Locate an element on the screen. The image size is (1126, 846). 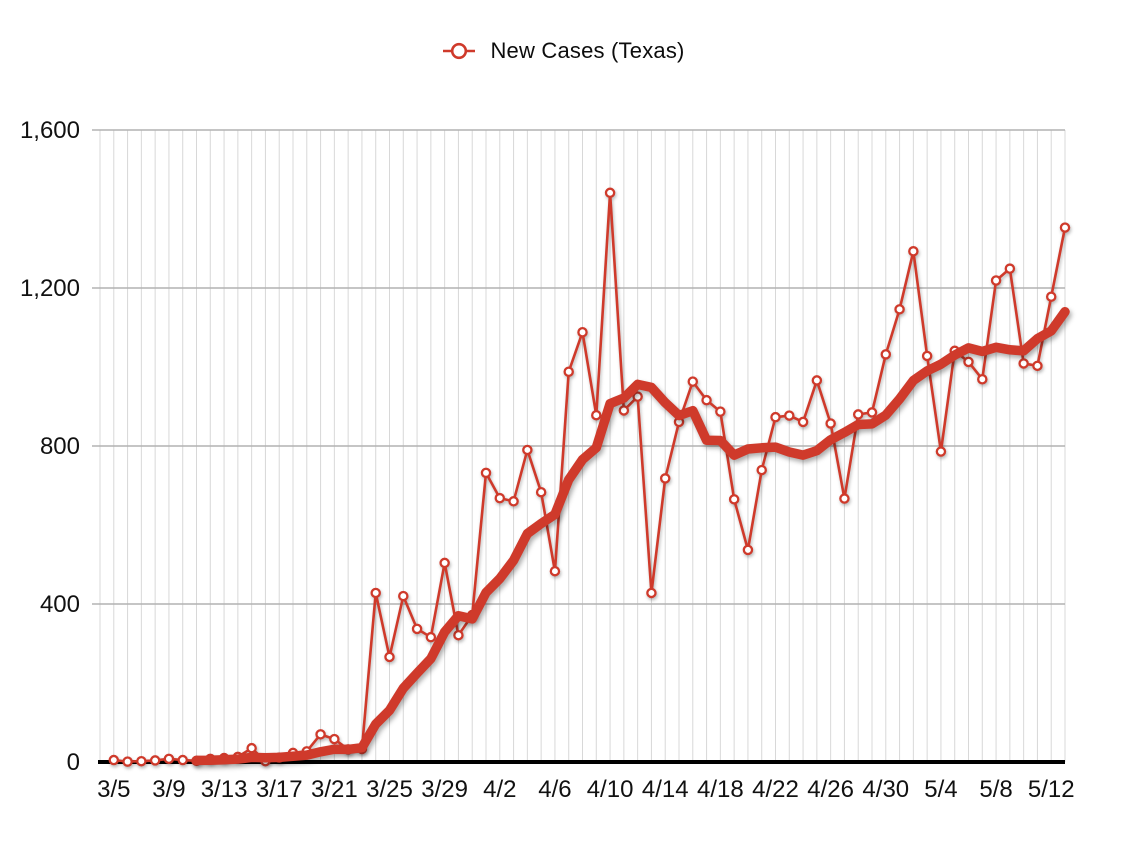
x-axis-tick-label: 3/25 is located at coordinates (389, 789).